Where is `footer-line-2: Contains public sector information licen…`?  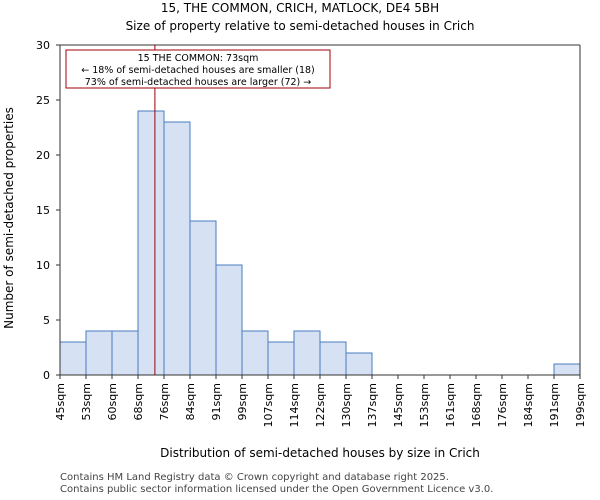
footer-line-2: Contains public sector information licen… is located at coordinates (277, 489).